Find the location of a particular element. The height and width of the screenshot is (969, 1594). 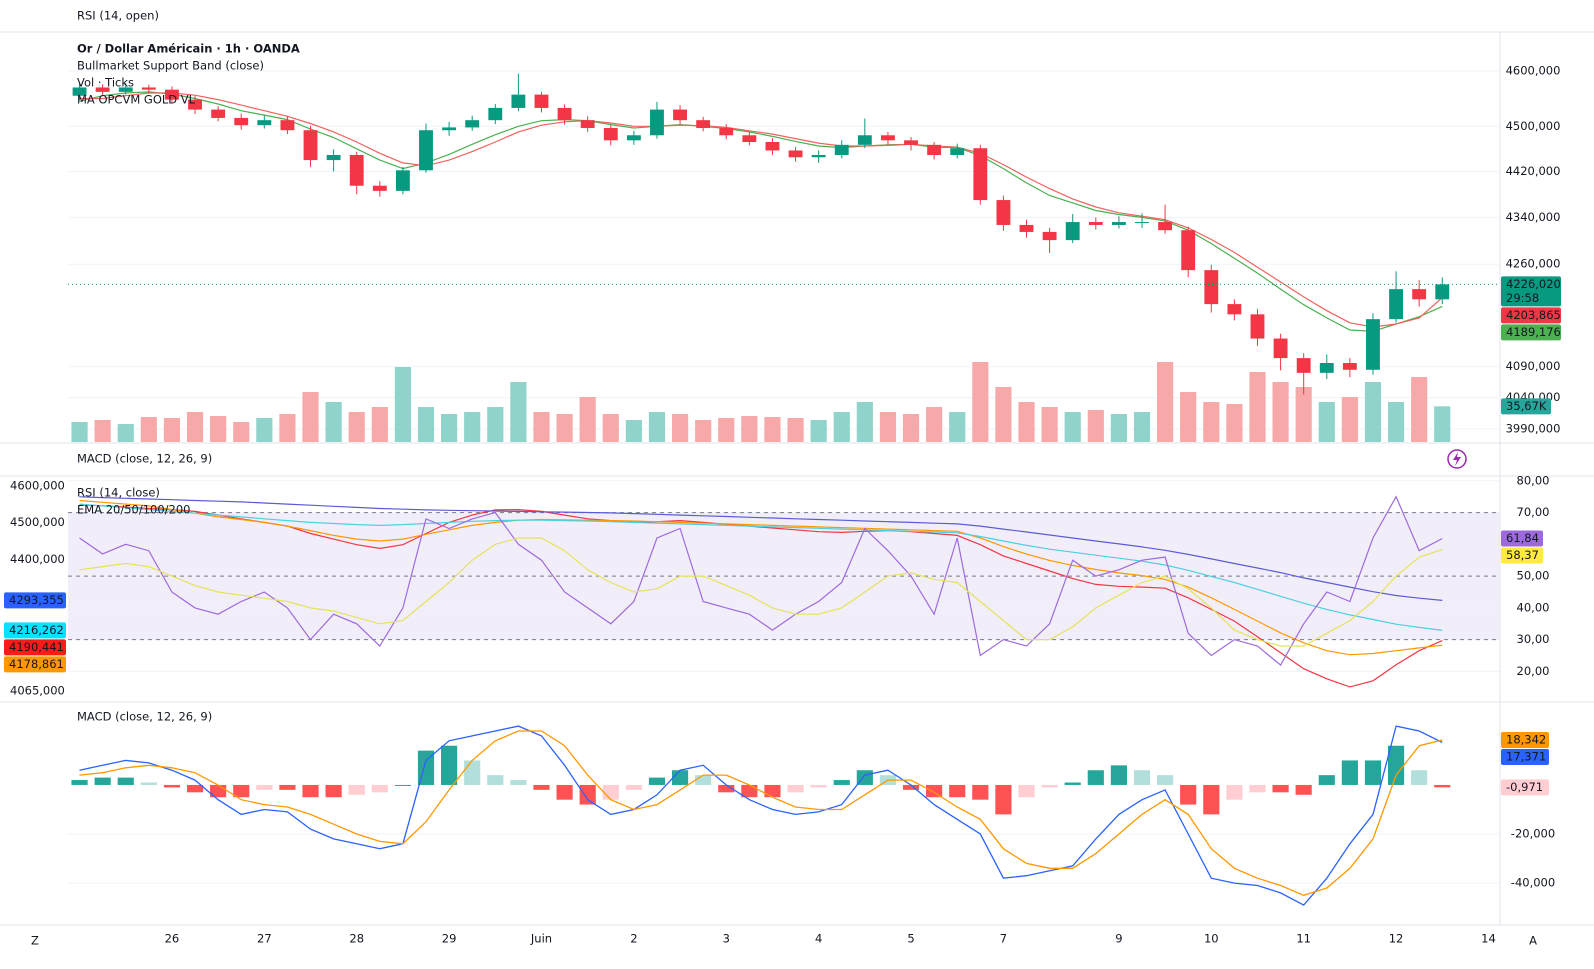

volume-tag-label: 35,67K is located at coordinates (1526, 406).